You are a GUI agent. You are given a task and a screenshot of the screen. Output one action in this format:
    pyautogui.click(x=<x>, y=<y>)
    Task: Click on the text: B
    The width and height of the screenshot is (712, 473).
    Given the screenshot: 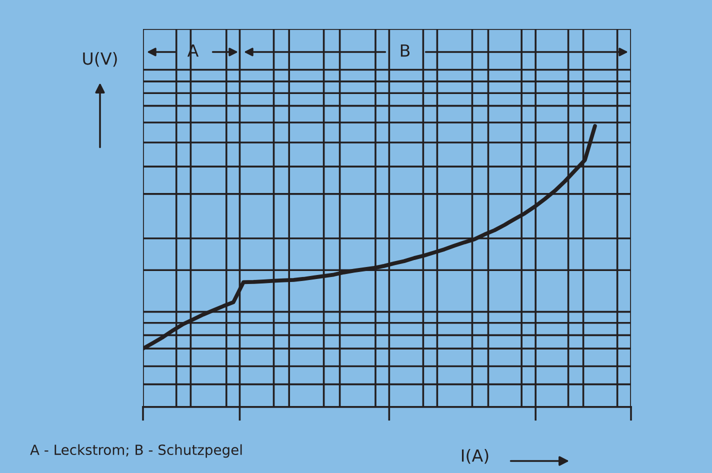 What is the action you would take?
    pyautogui.click(x=405, y=50)
    